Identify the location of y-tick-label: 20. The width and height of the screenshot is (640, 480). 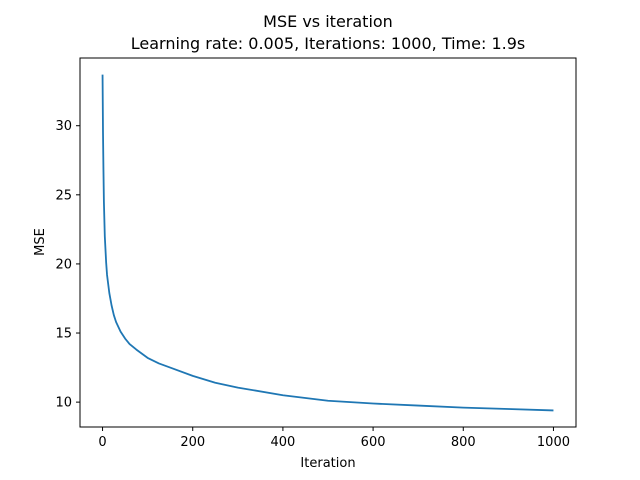
(63, 264).